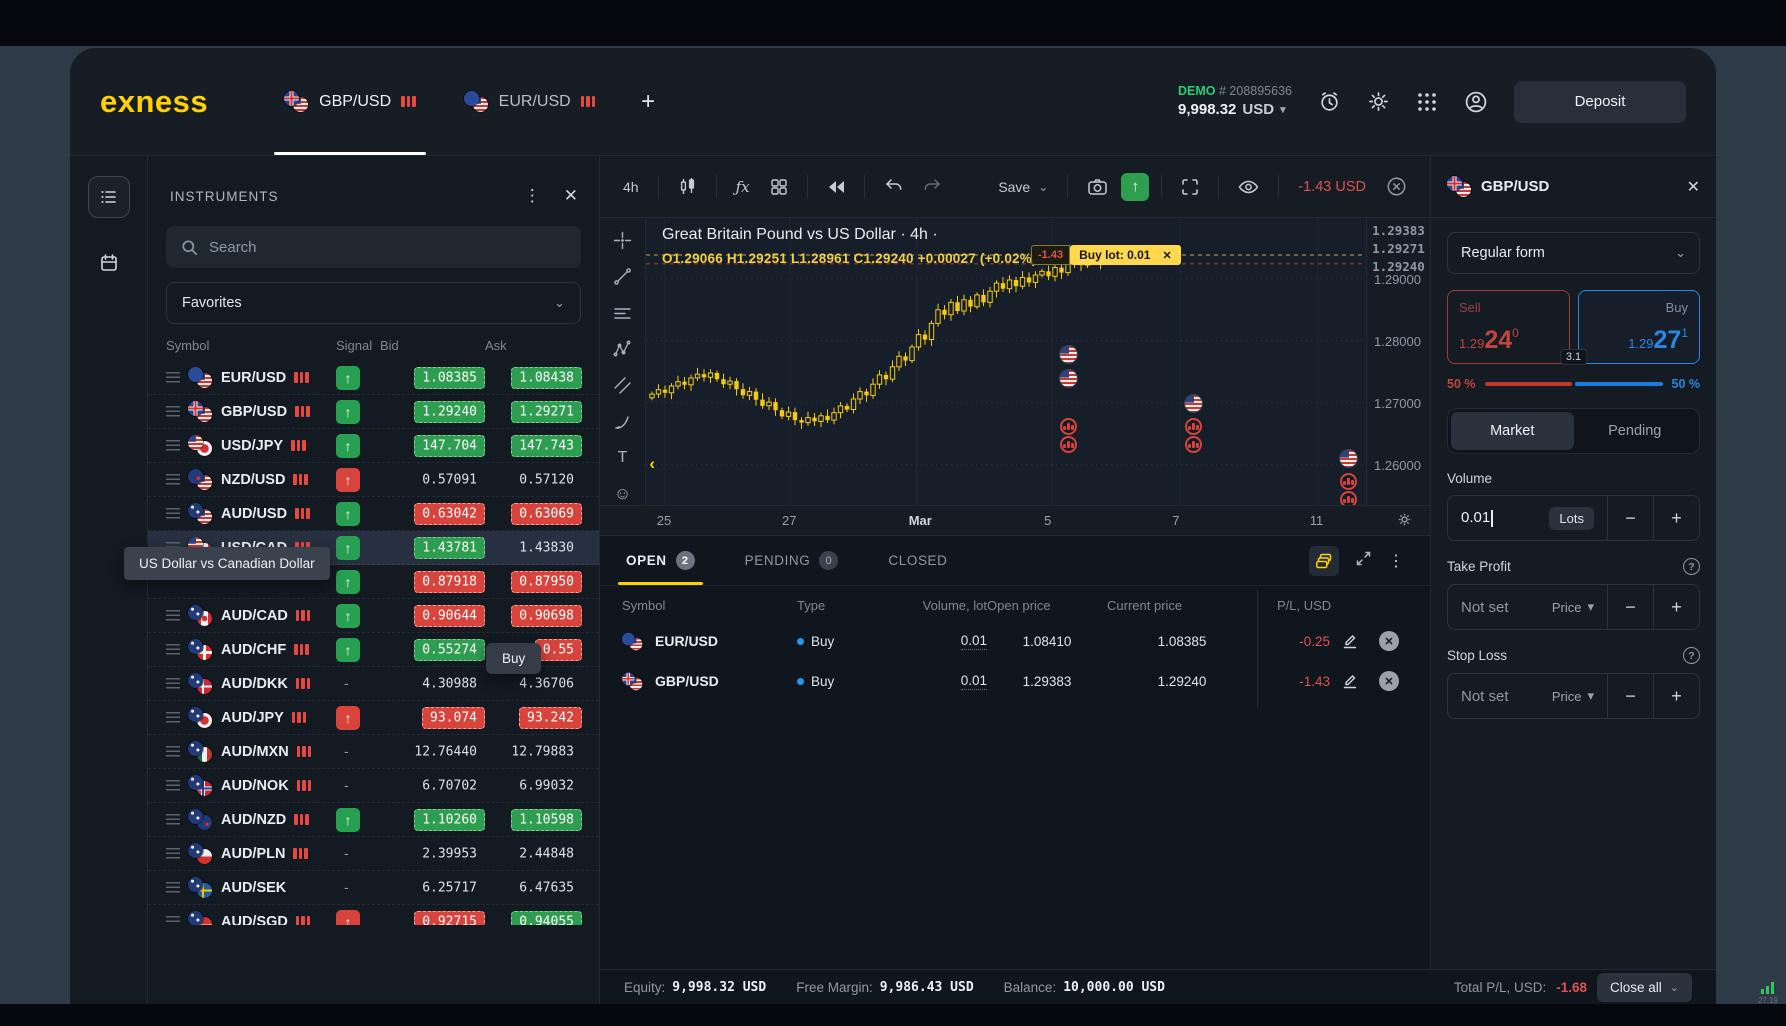  I want to click on take-profit-mode-select: Price ▾, so click(1572, 607).